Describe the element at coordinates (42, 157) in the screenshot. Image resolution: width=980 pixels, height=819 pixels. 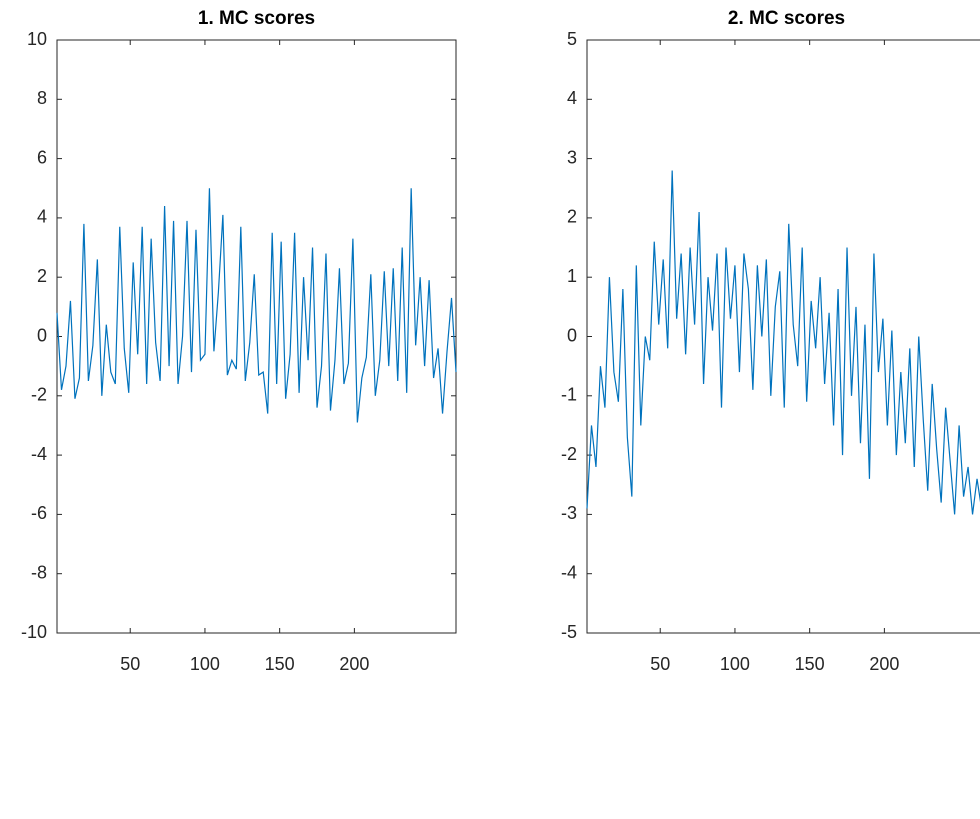
I see `y-tick-label: 6` at that location.